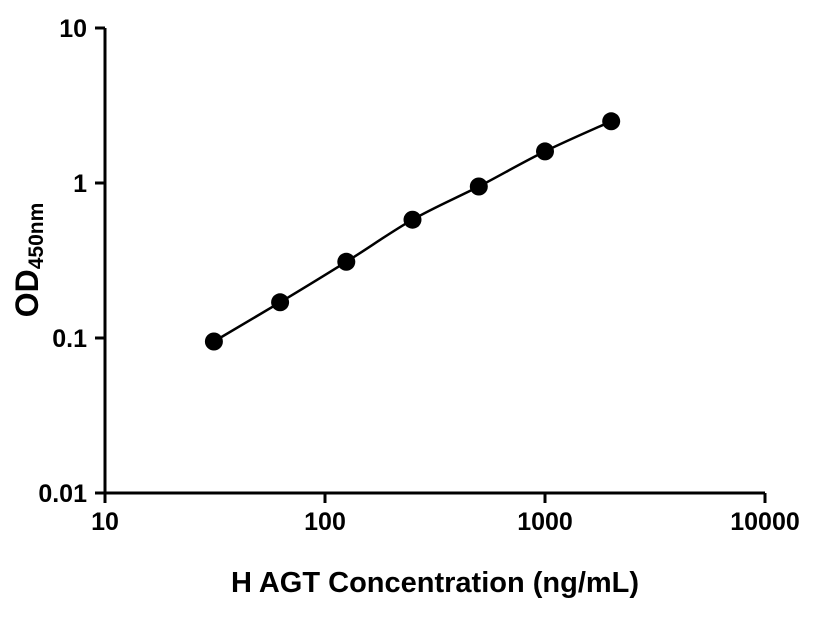 This screenshot has height=617, width=816. Describe the element at coordinates (62, 494) in the screenshot. I see `y-tick-label: 0.01` at that location.